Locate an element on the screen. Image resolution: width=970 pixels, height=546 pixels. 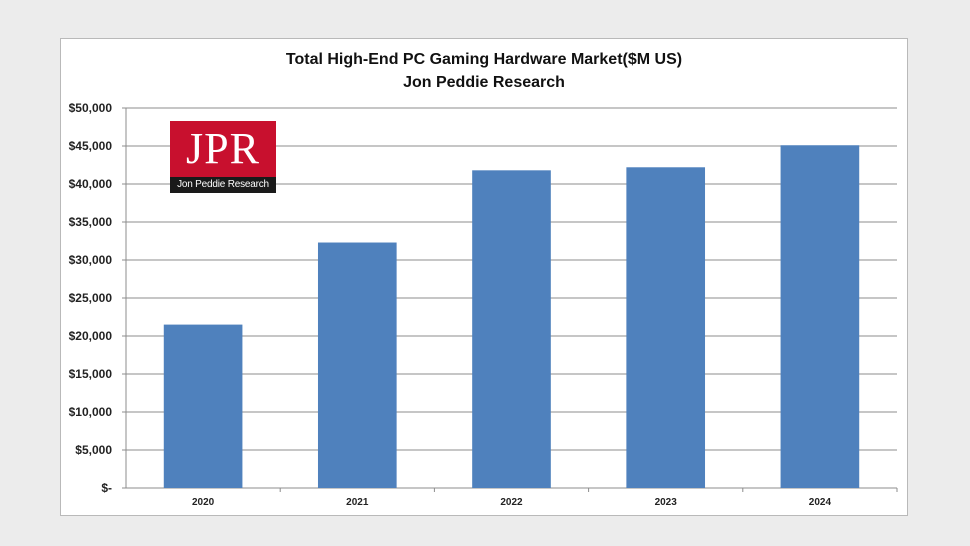
x-tick-label: 2024 is located at coordinates (820, 502).